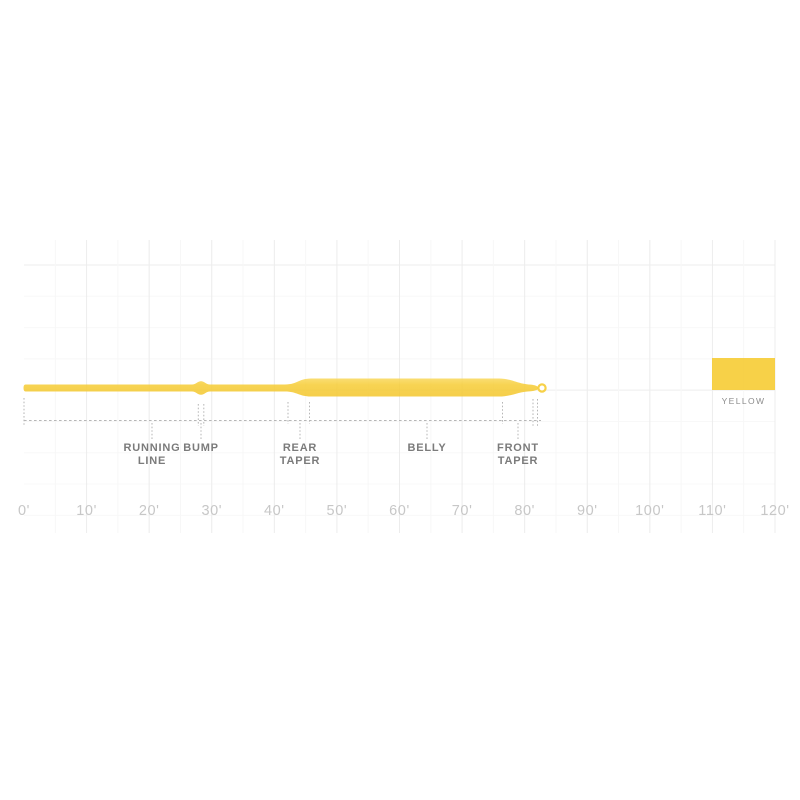  What do you see at coordinates (587, 511) in the screenshot?
I see `axis-tick-90ft: 90'` at bounding box center [587, 511].